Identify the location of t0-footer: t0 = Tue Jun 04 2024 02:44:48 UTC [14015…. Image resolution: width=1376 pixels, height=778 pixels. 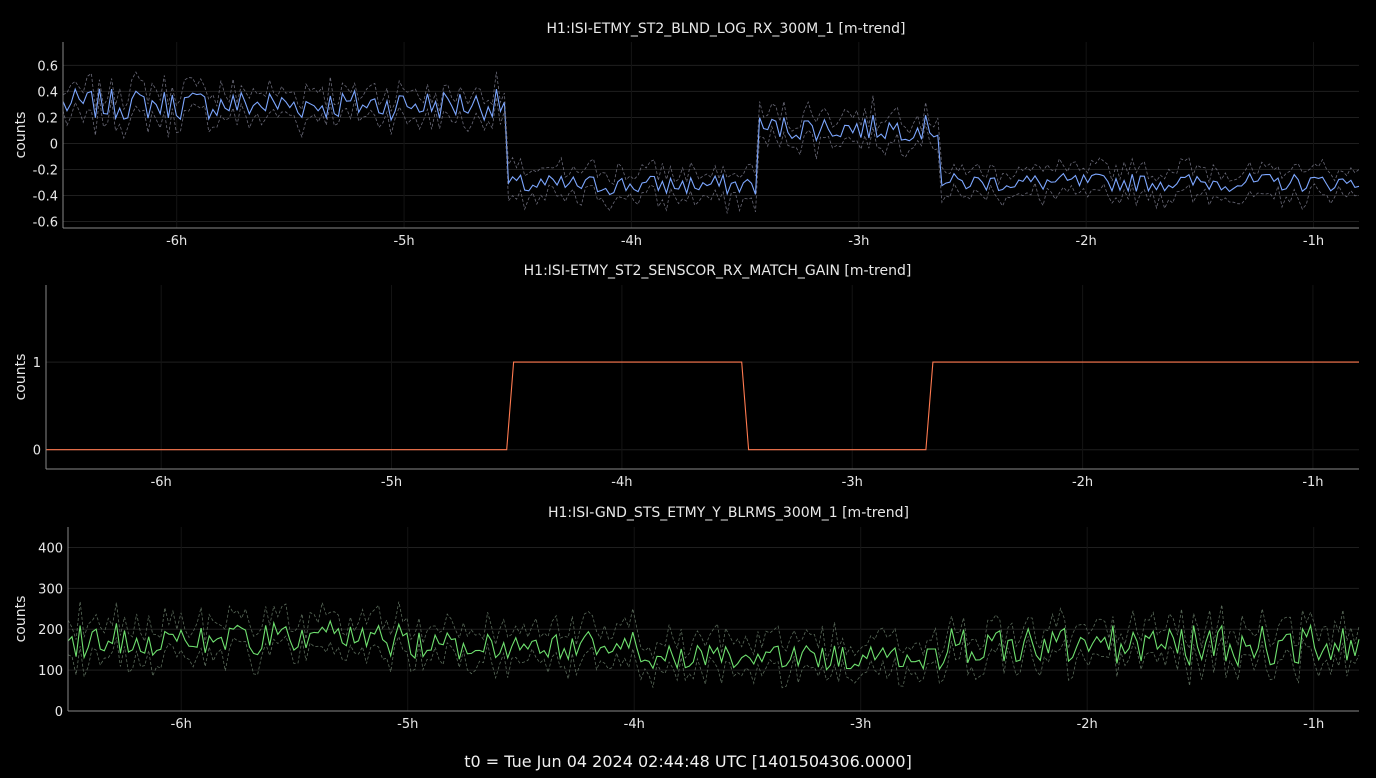
(688, 761).